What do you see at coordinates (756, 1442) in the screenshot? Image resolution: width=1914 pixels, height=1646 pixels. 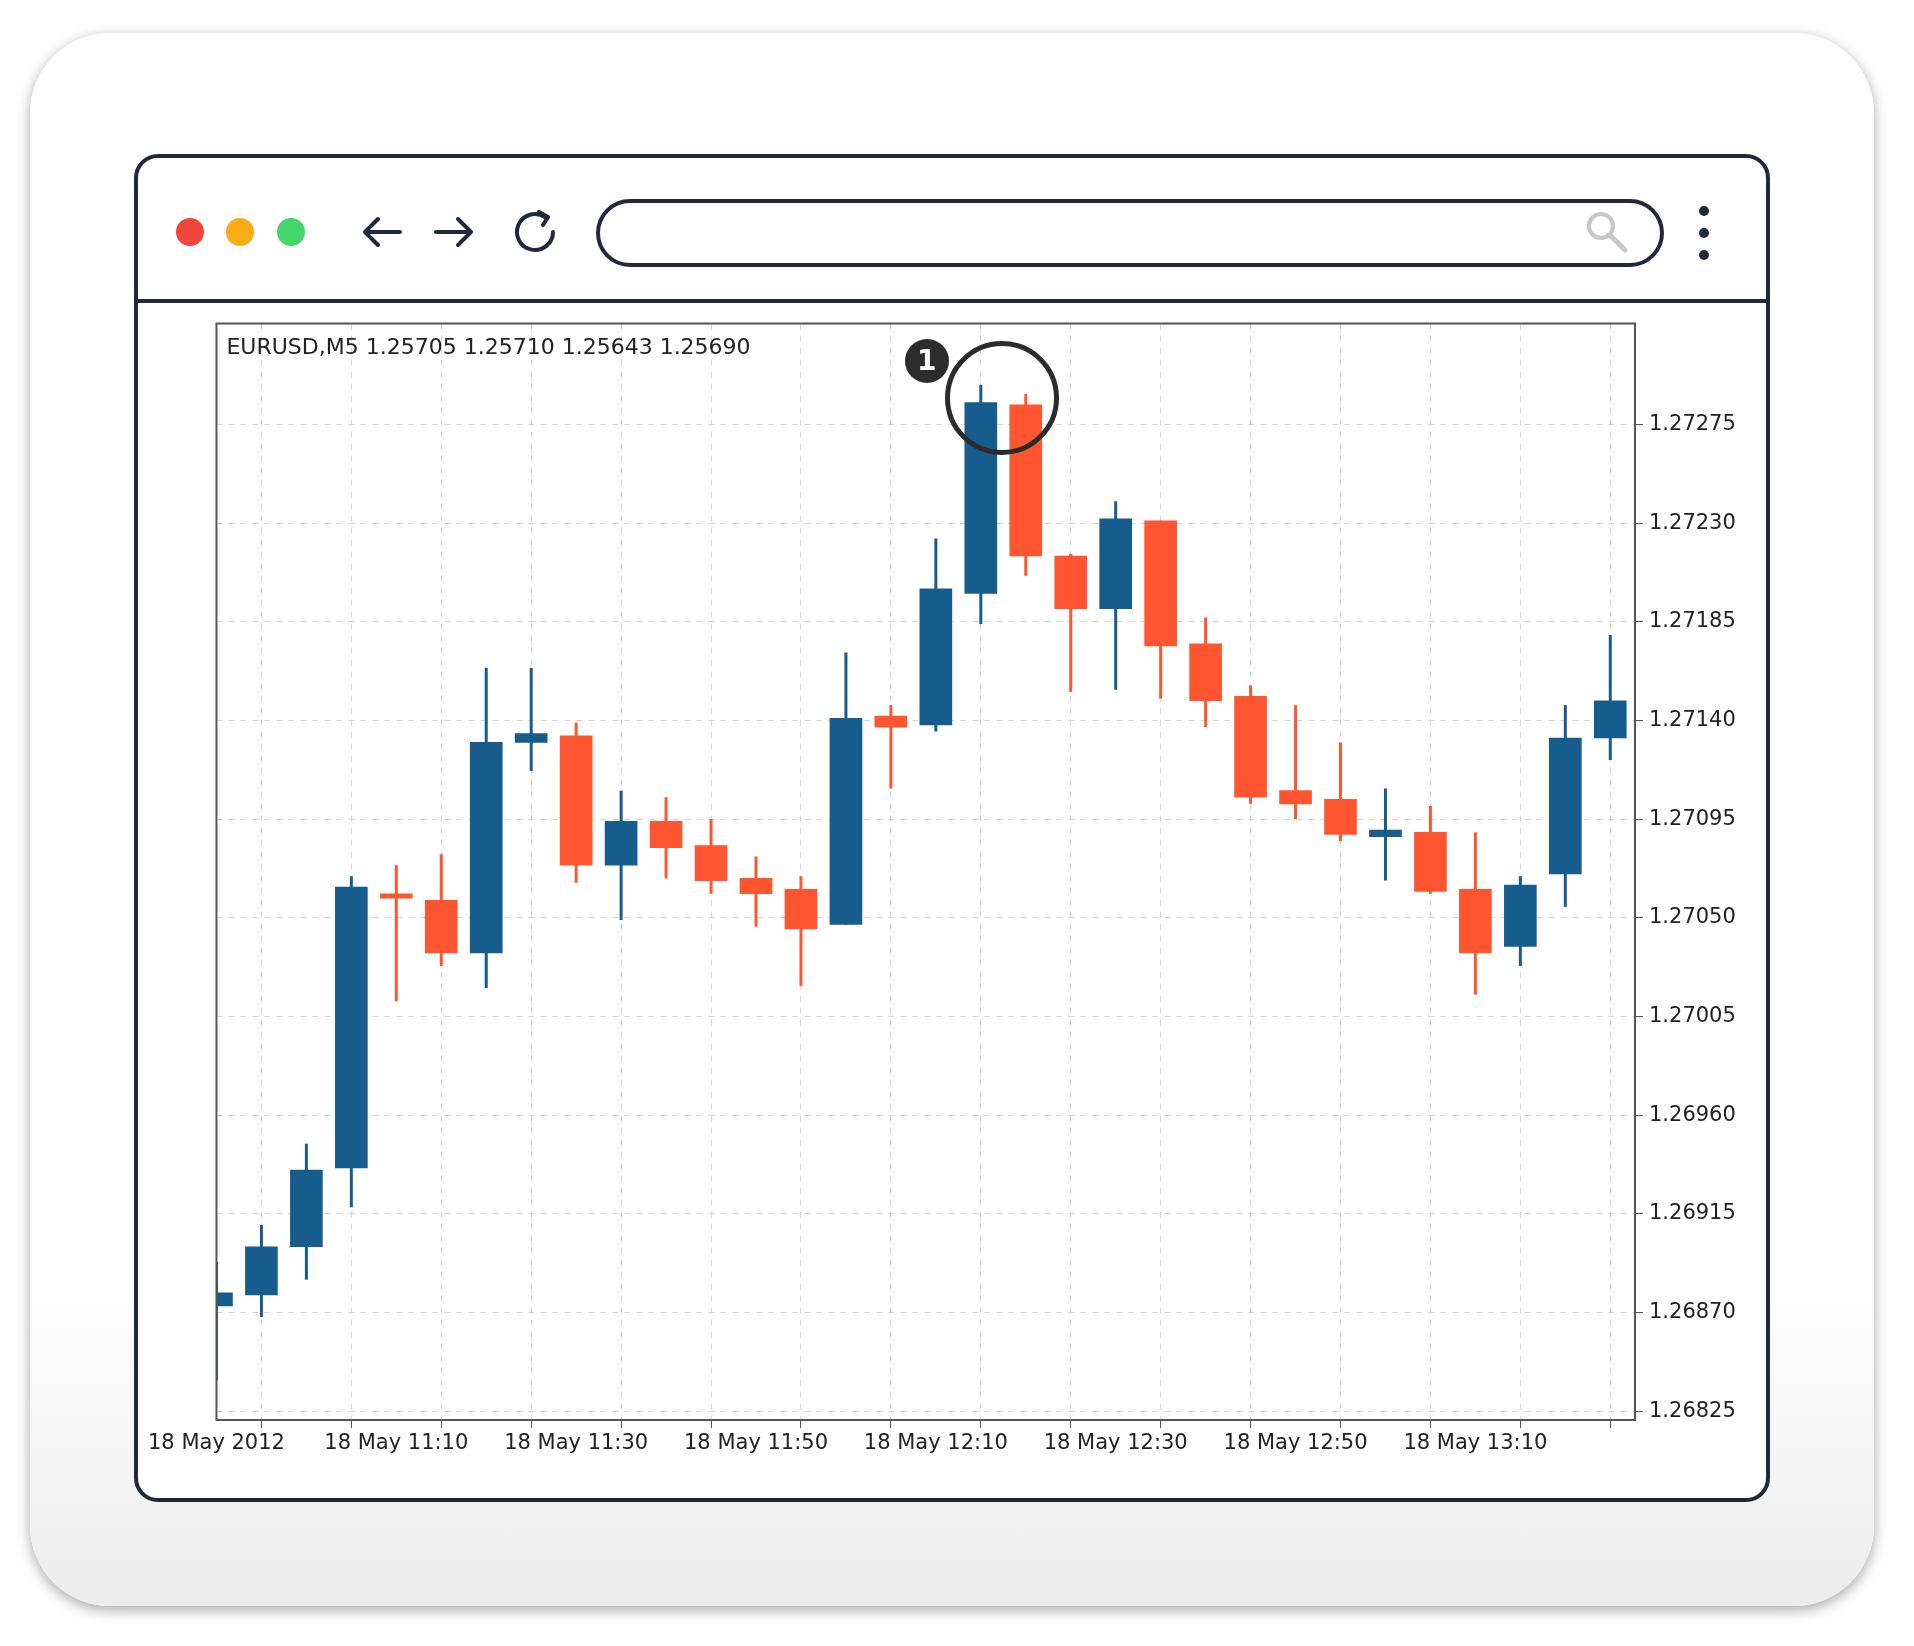 I see `x-tick-label: 18 May 11:50` at bounding box center [756, 1442].